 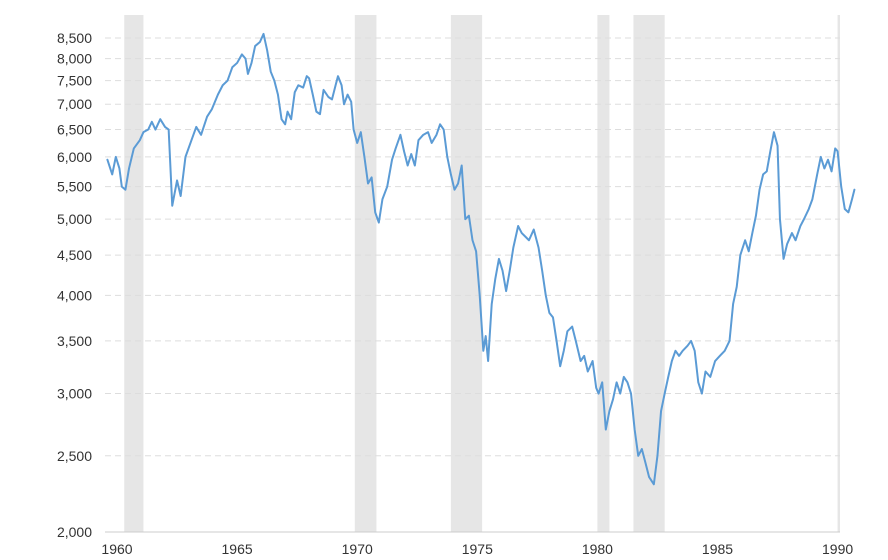 I want to click on y-tick-label: 3,500, so click(x=74, y=341).